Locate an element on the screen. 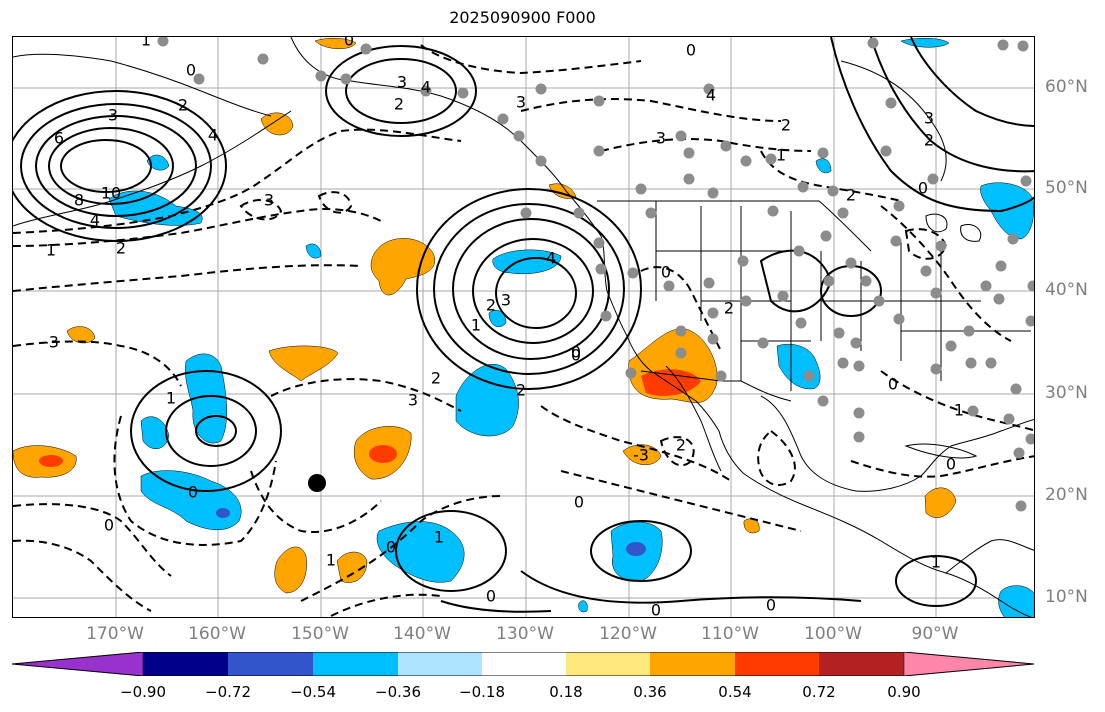 The width and height of the screenshot is (1105, 712). storm-position-marker is located at coordinates (317, 483).